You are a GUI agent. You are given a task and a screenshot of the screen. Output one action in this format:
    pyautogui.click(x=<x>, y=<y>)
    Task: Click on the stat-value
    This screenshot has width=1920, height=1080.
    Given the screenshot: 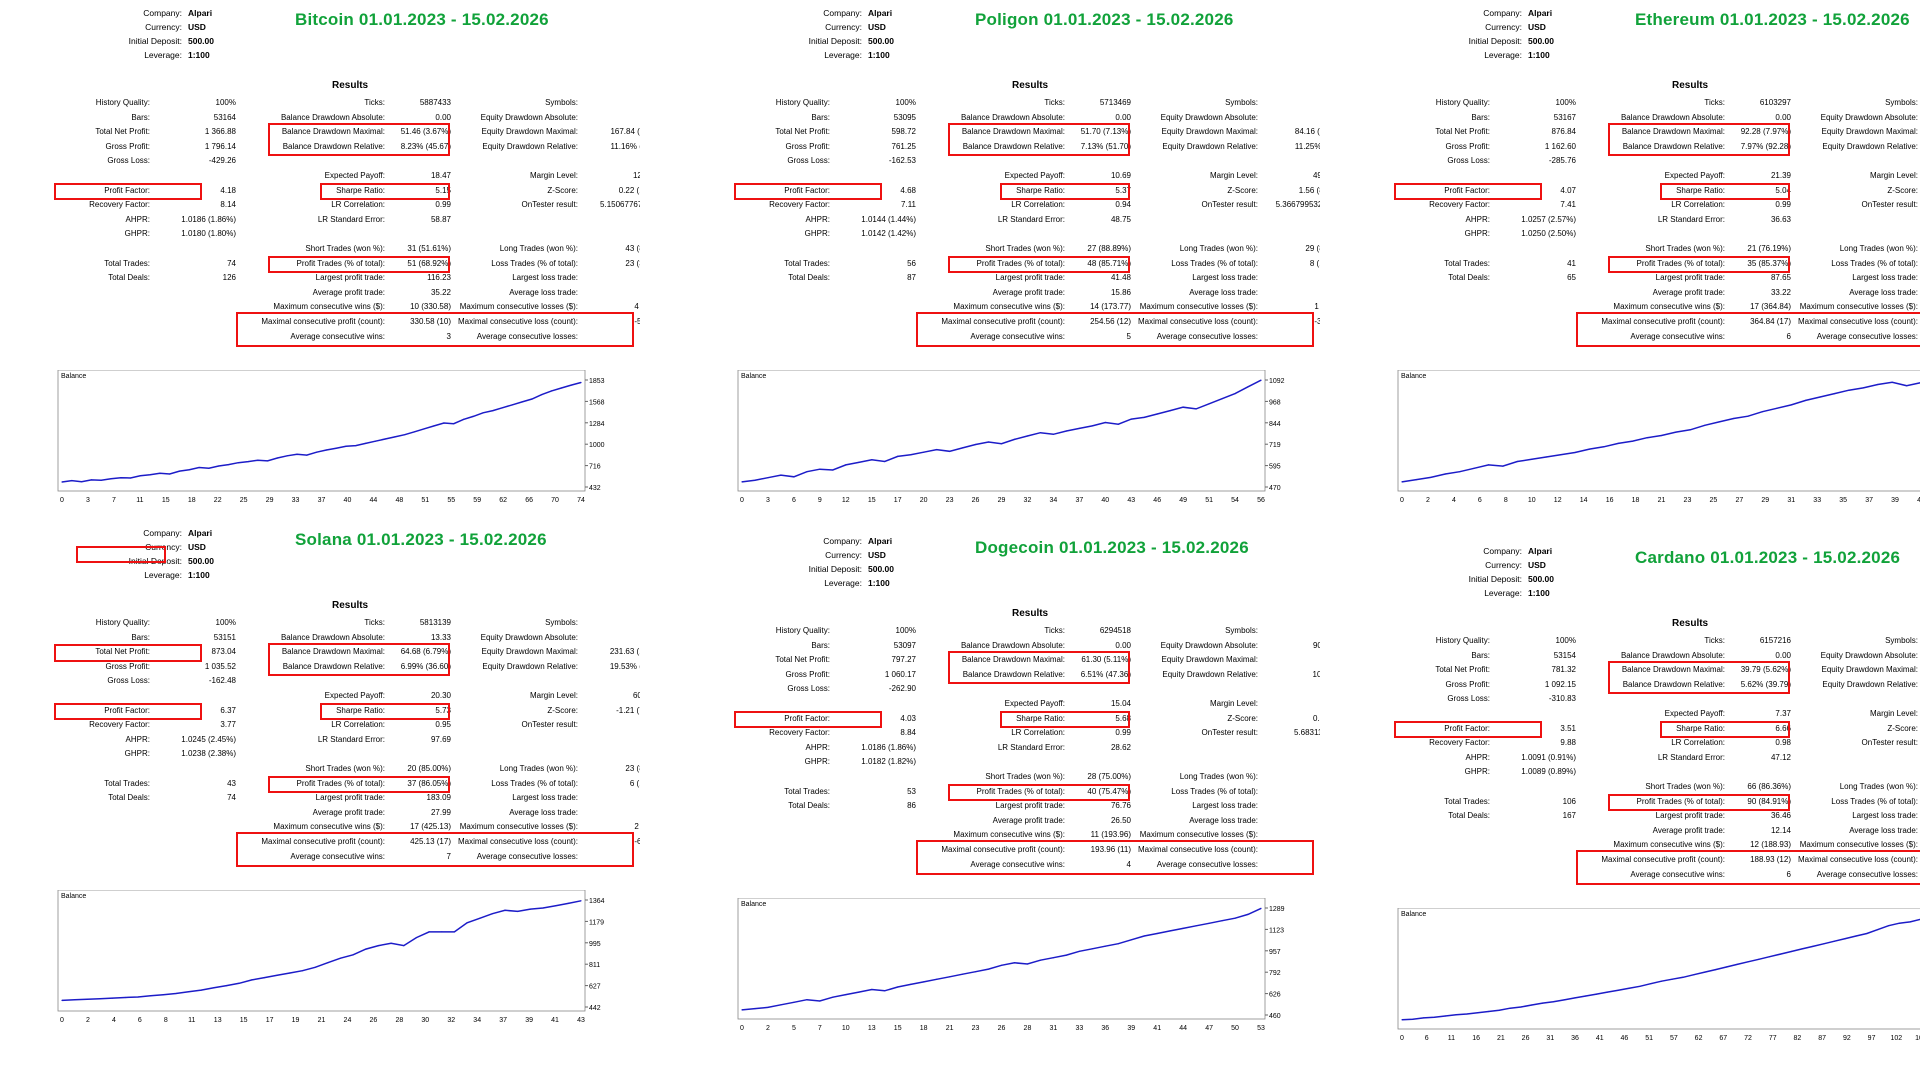 What is the action you would take?
    pyautogui.click(x=876, y=777)
    